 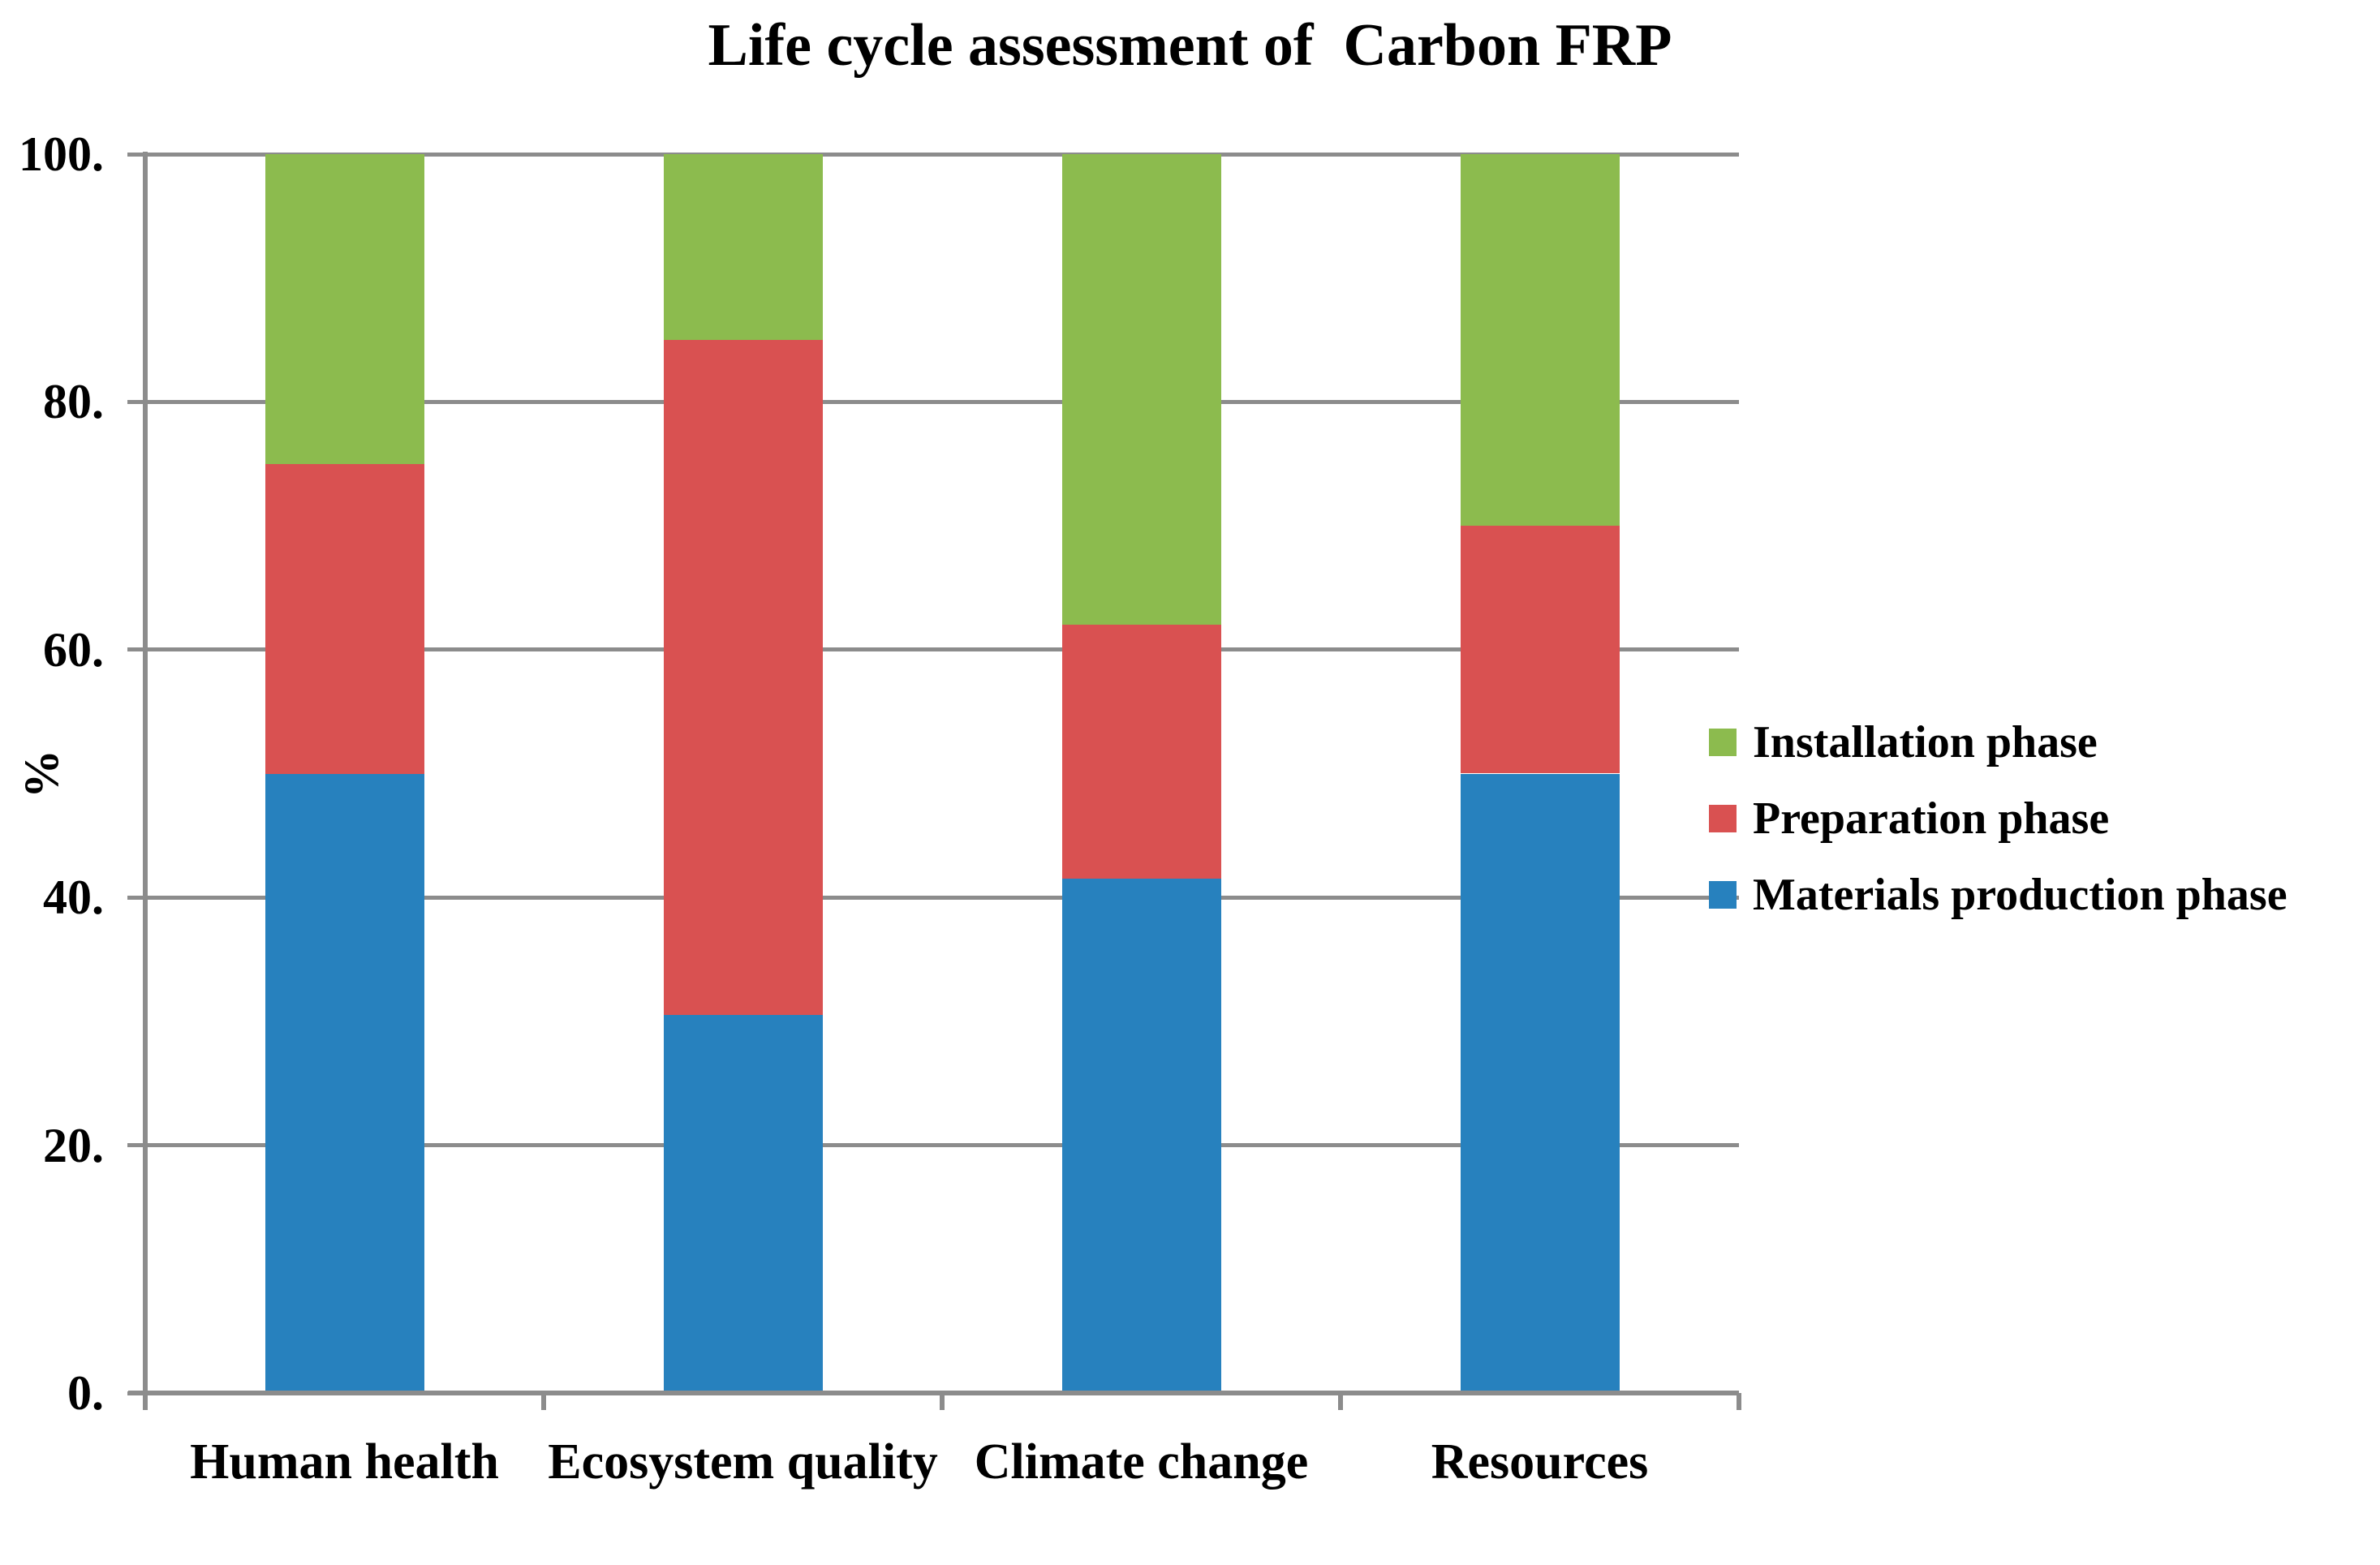 I want to click on legend-label: Preparation phase, so click(x=1932, y=819).